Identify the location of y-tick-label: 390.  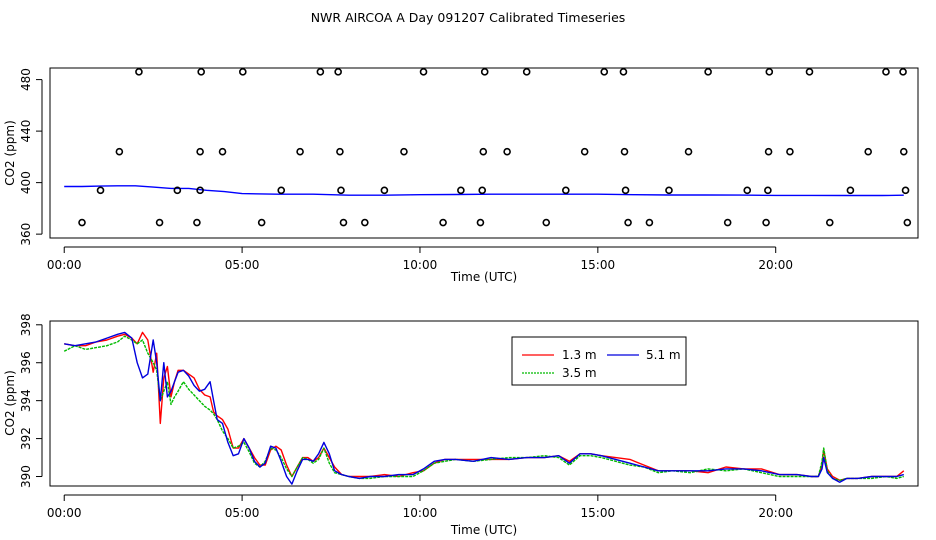
(26, 476).